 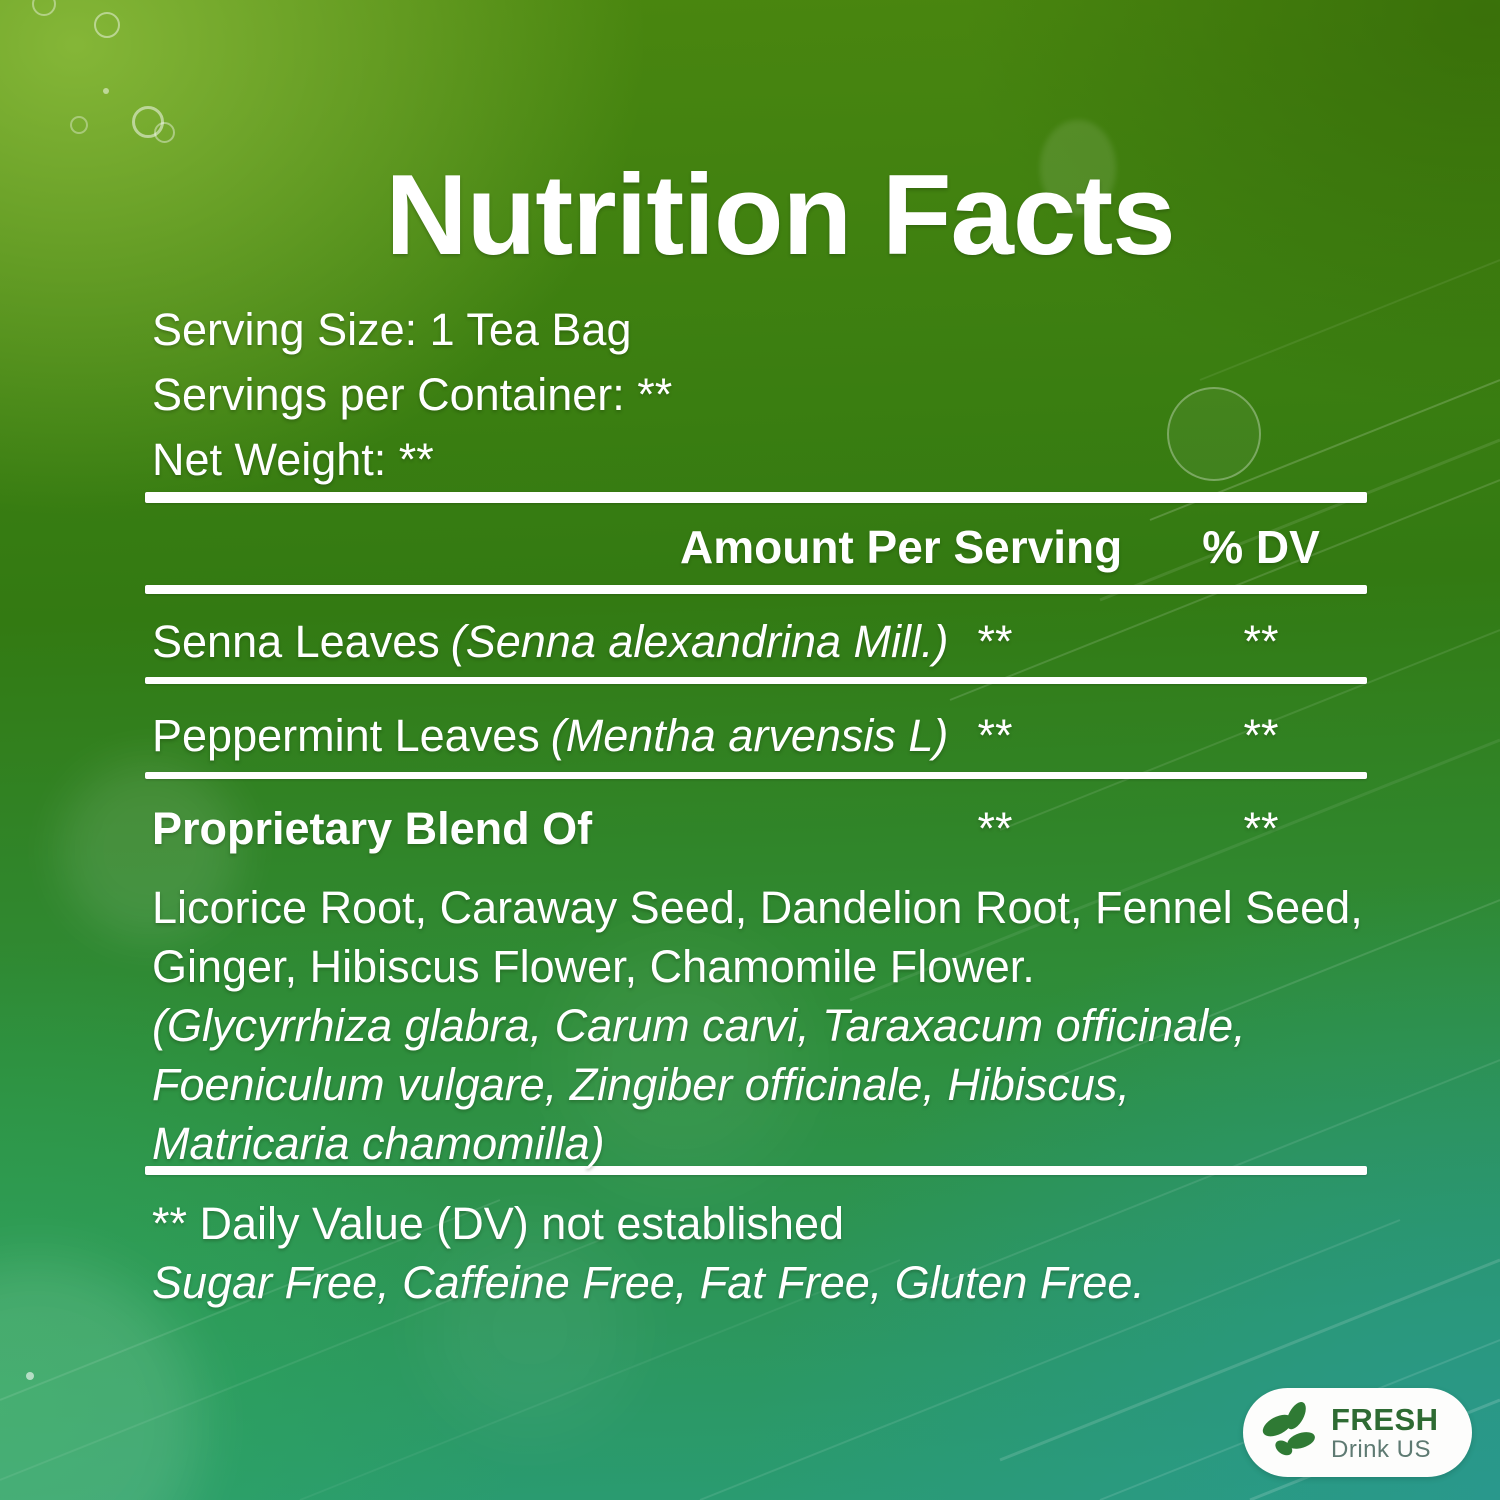 What do you see at coordinates (1385, 1419) in the screenshot?
I see `brand-name: FRESH` at bounding box center [1385, 1419].